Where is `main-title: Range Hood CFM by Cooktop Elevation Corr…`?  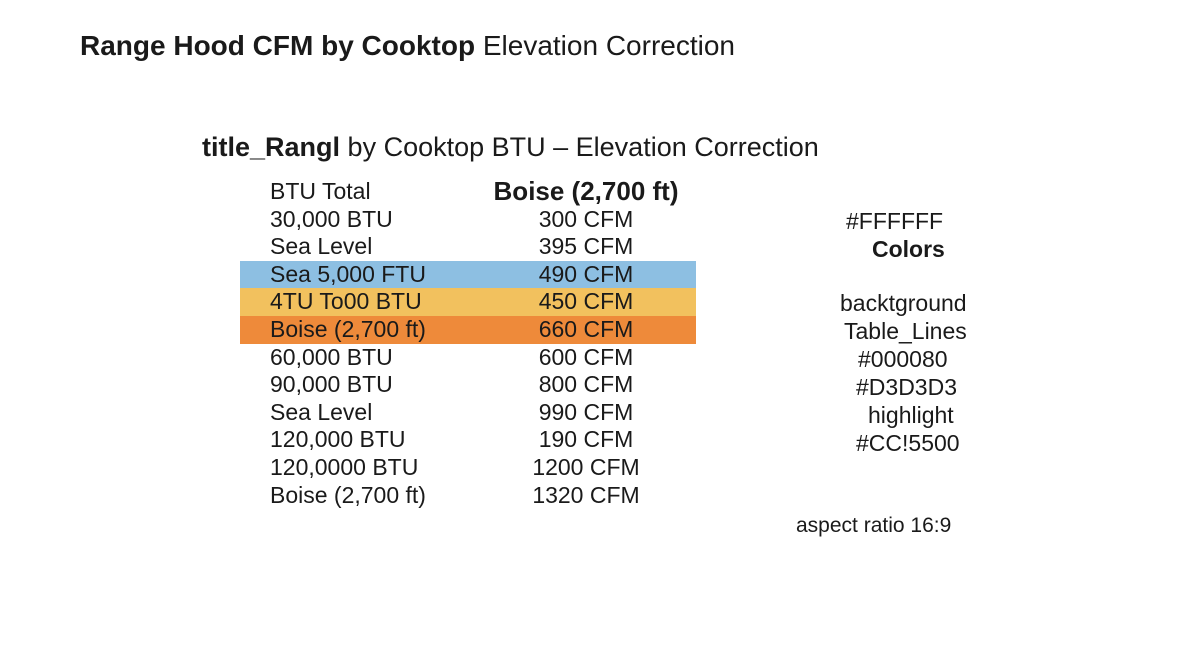 main-title: Range Hood CFM by Cooktop Elevation Corr… is located at coordinates (407, 46).